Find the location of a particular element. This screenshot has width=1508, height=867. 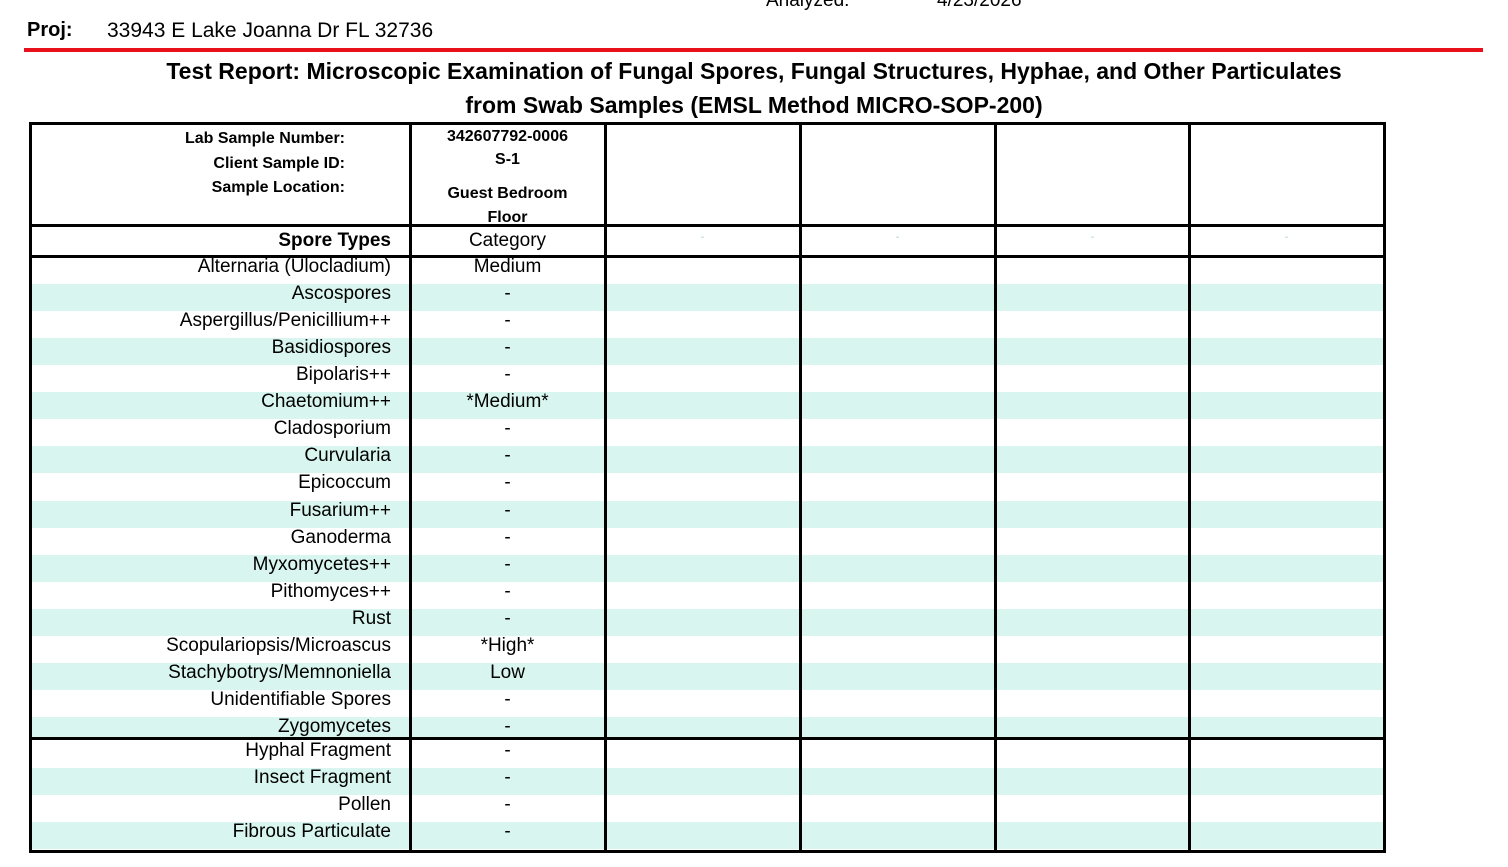

table-row: Ascospores - is located at coordinates (707, 297).